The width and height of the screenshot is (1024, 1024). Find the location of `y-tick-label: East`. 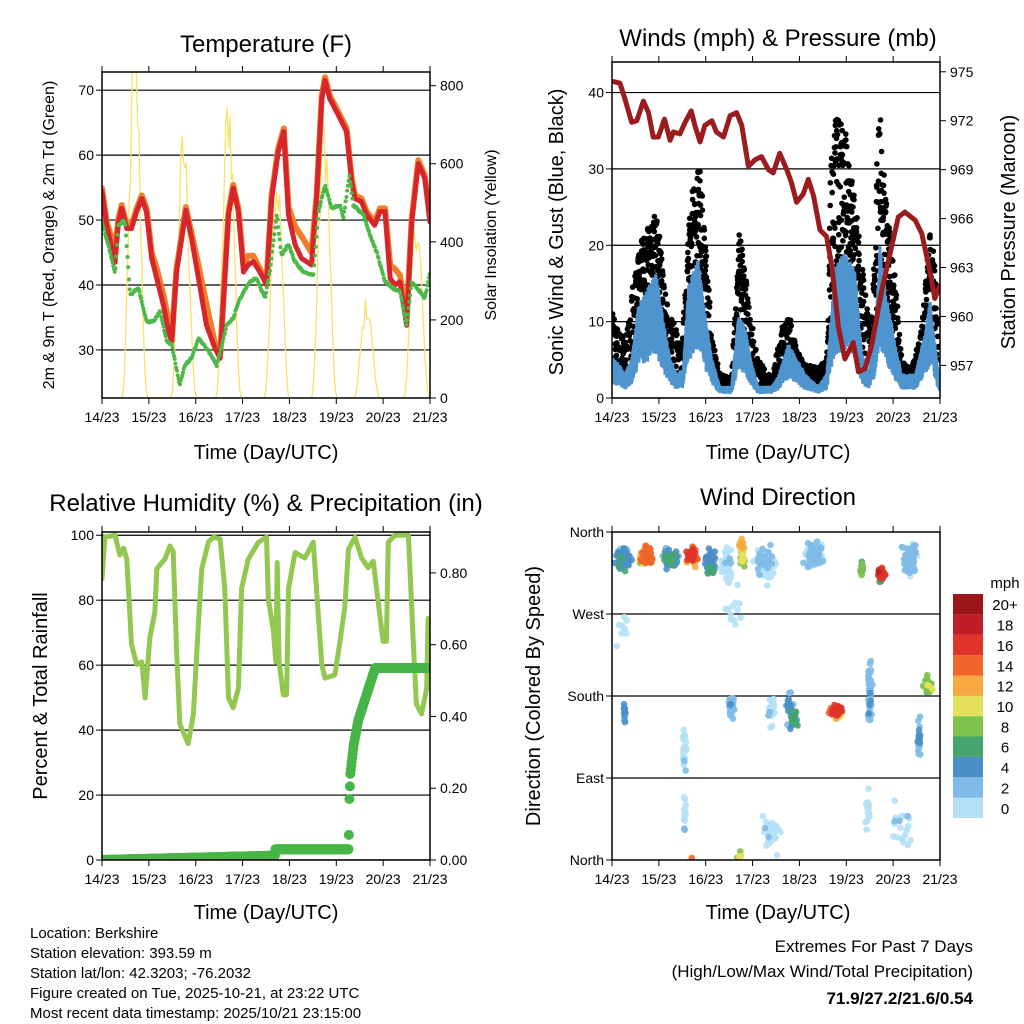

y-tick-label: East is located at coordinates (590, 778).